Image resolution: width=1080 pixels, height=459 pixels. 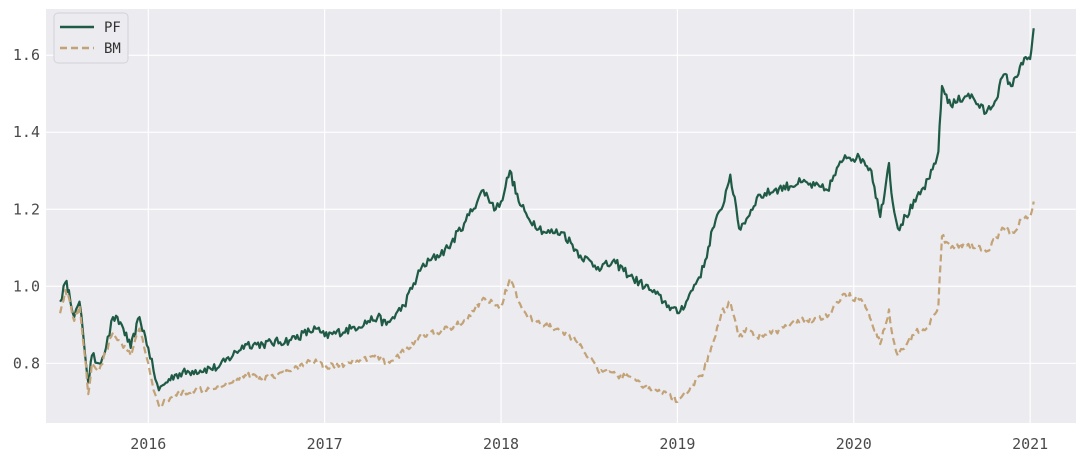 What do you see at coordinates (26, 286) in the screenshot?
I see `y-tick-label: 1.0` at bounding box center [26, 286].